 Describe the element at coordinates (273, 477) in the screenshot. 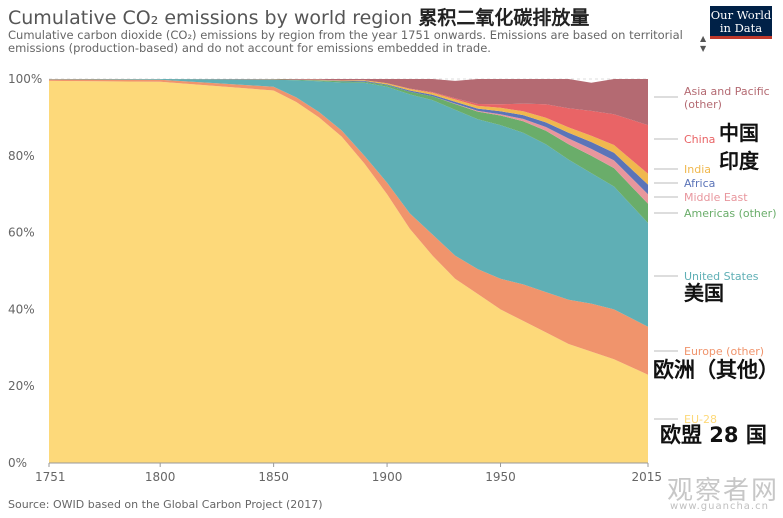

I see `x-tick-label: 1850` at that location.